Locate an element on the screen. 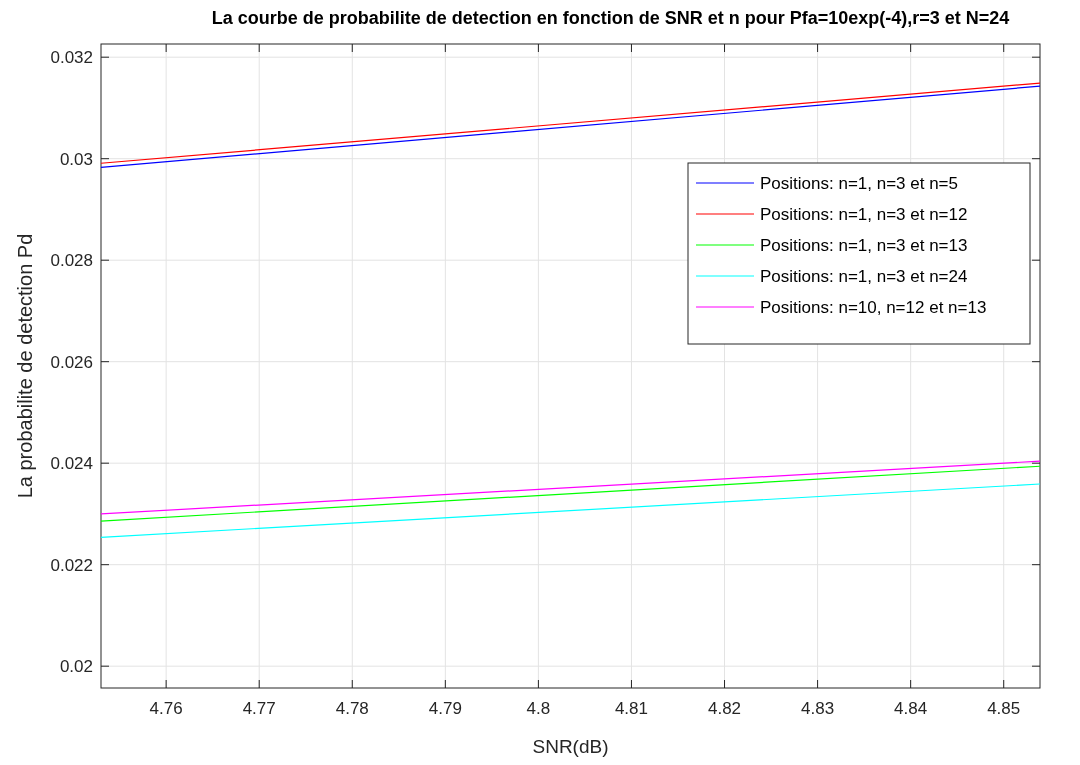 This screenshot has height=765, width=1080. y-tick-label: 0.026 is located at coordinates (71, 362).